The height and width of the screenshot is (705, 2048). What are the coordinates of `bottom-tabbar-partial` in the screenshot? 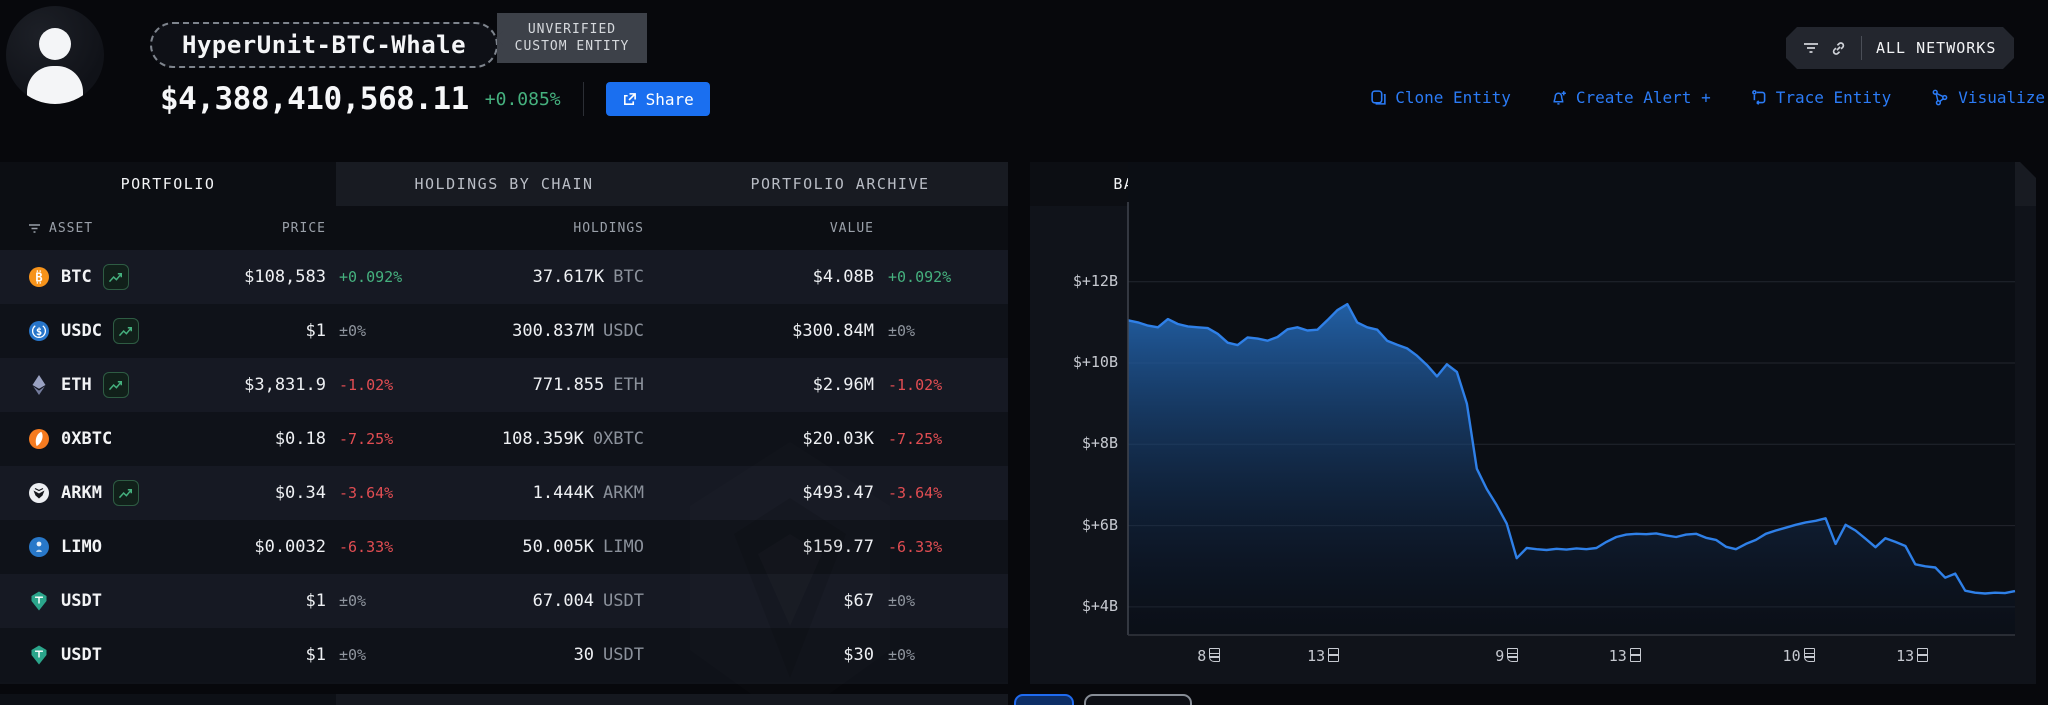 It's located at (504, 699).